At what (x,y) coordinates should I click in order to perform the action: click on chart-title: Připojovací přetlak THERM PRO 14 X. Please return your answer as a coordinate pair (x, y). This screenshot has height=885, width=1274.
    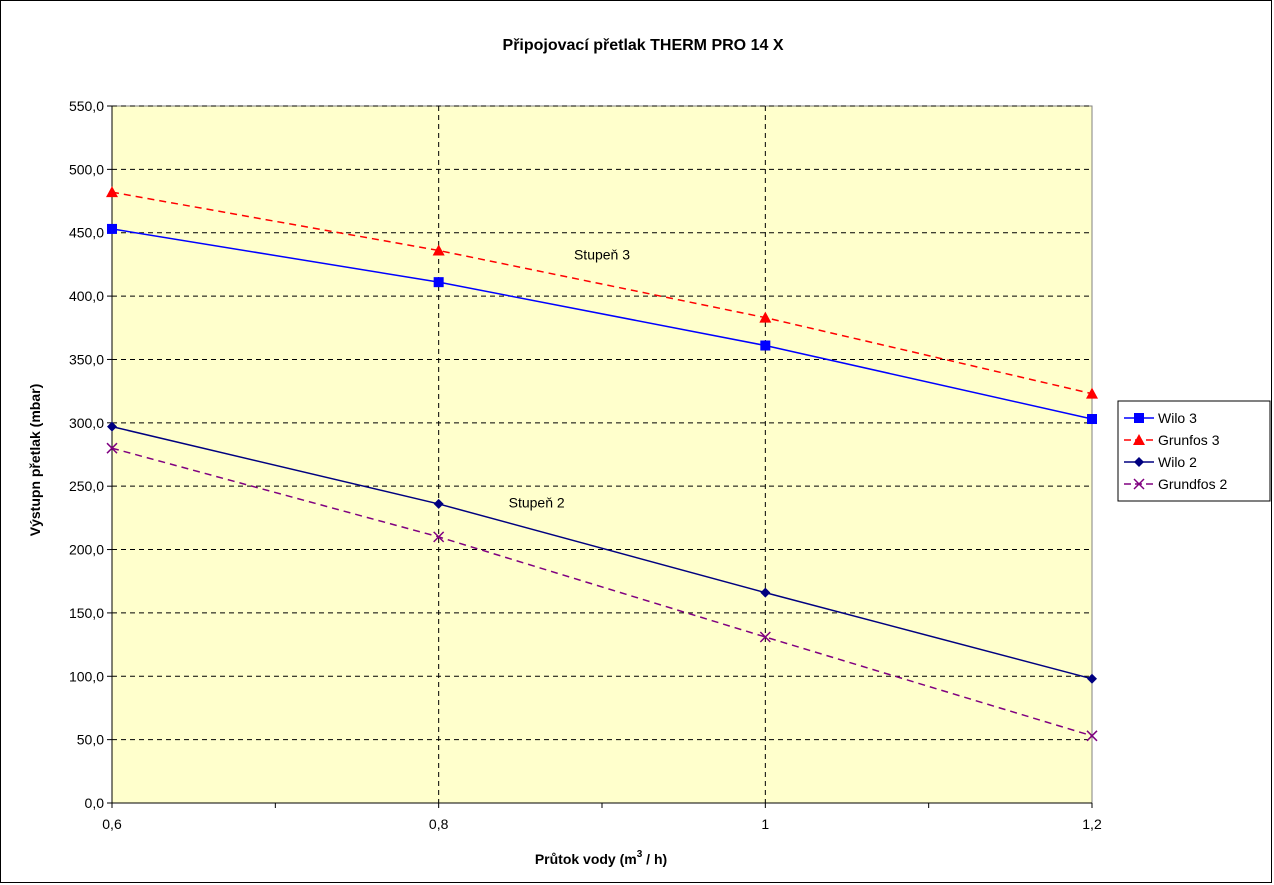
    Looking at the image, I should click on (643, 45).